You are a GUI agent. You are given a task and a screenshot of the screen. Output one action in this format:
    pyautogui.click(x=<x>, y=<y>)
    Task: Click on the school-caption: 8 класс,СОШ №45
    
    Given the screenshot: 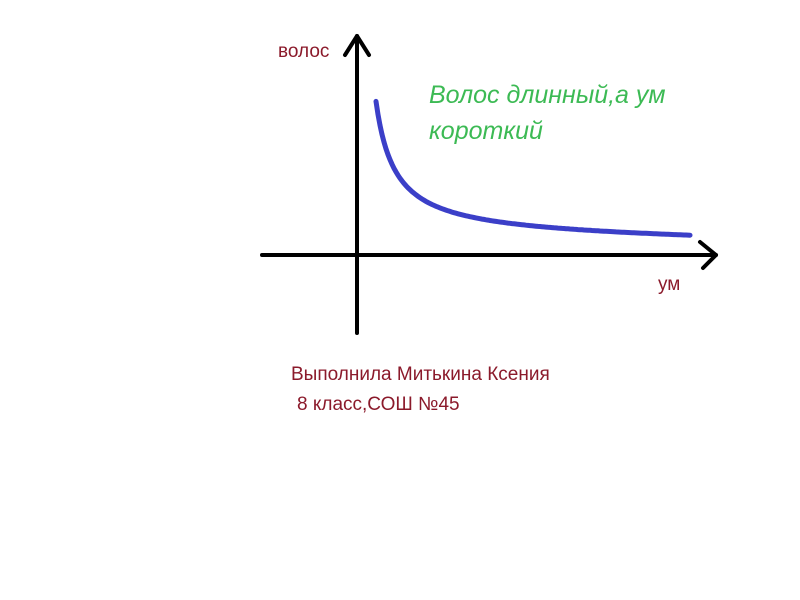 What is the action you would take?
    pyautogui.click(x=378, y=404)
    